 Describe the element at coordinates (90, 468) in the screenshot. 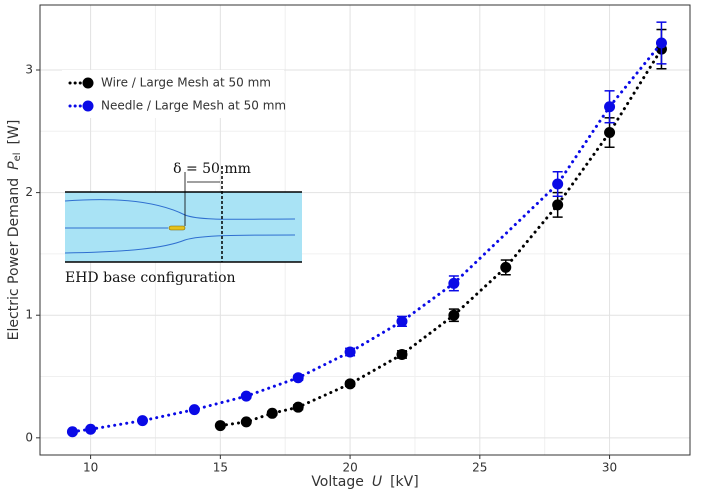

I see `x-tick-label: 10` at that location.